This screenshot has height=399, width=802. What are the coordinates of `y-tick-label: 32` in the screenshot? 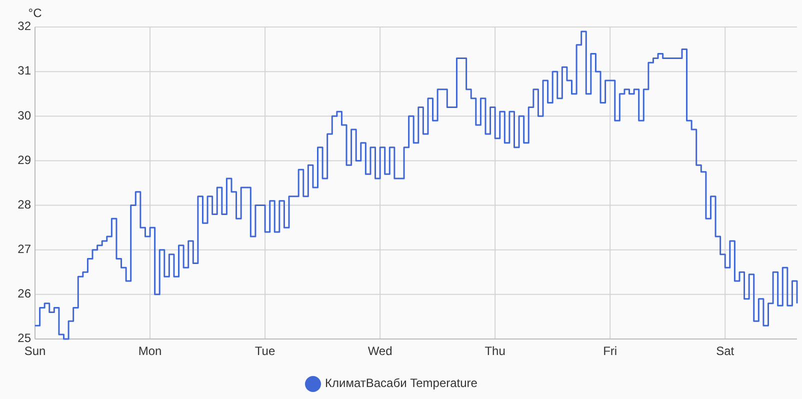 It's located at (25, 26).